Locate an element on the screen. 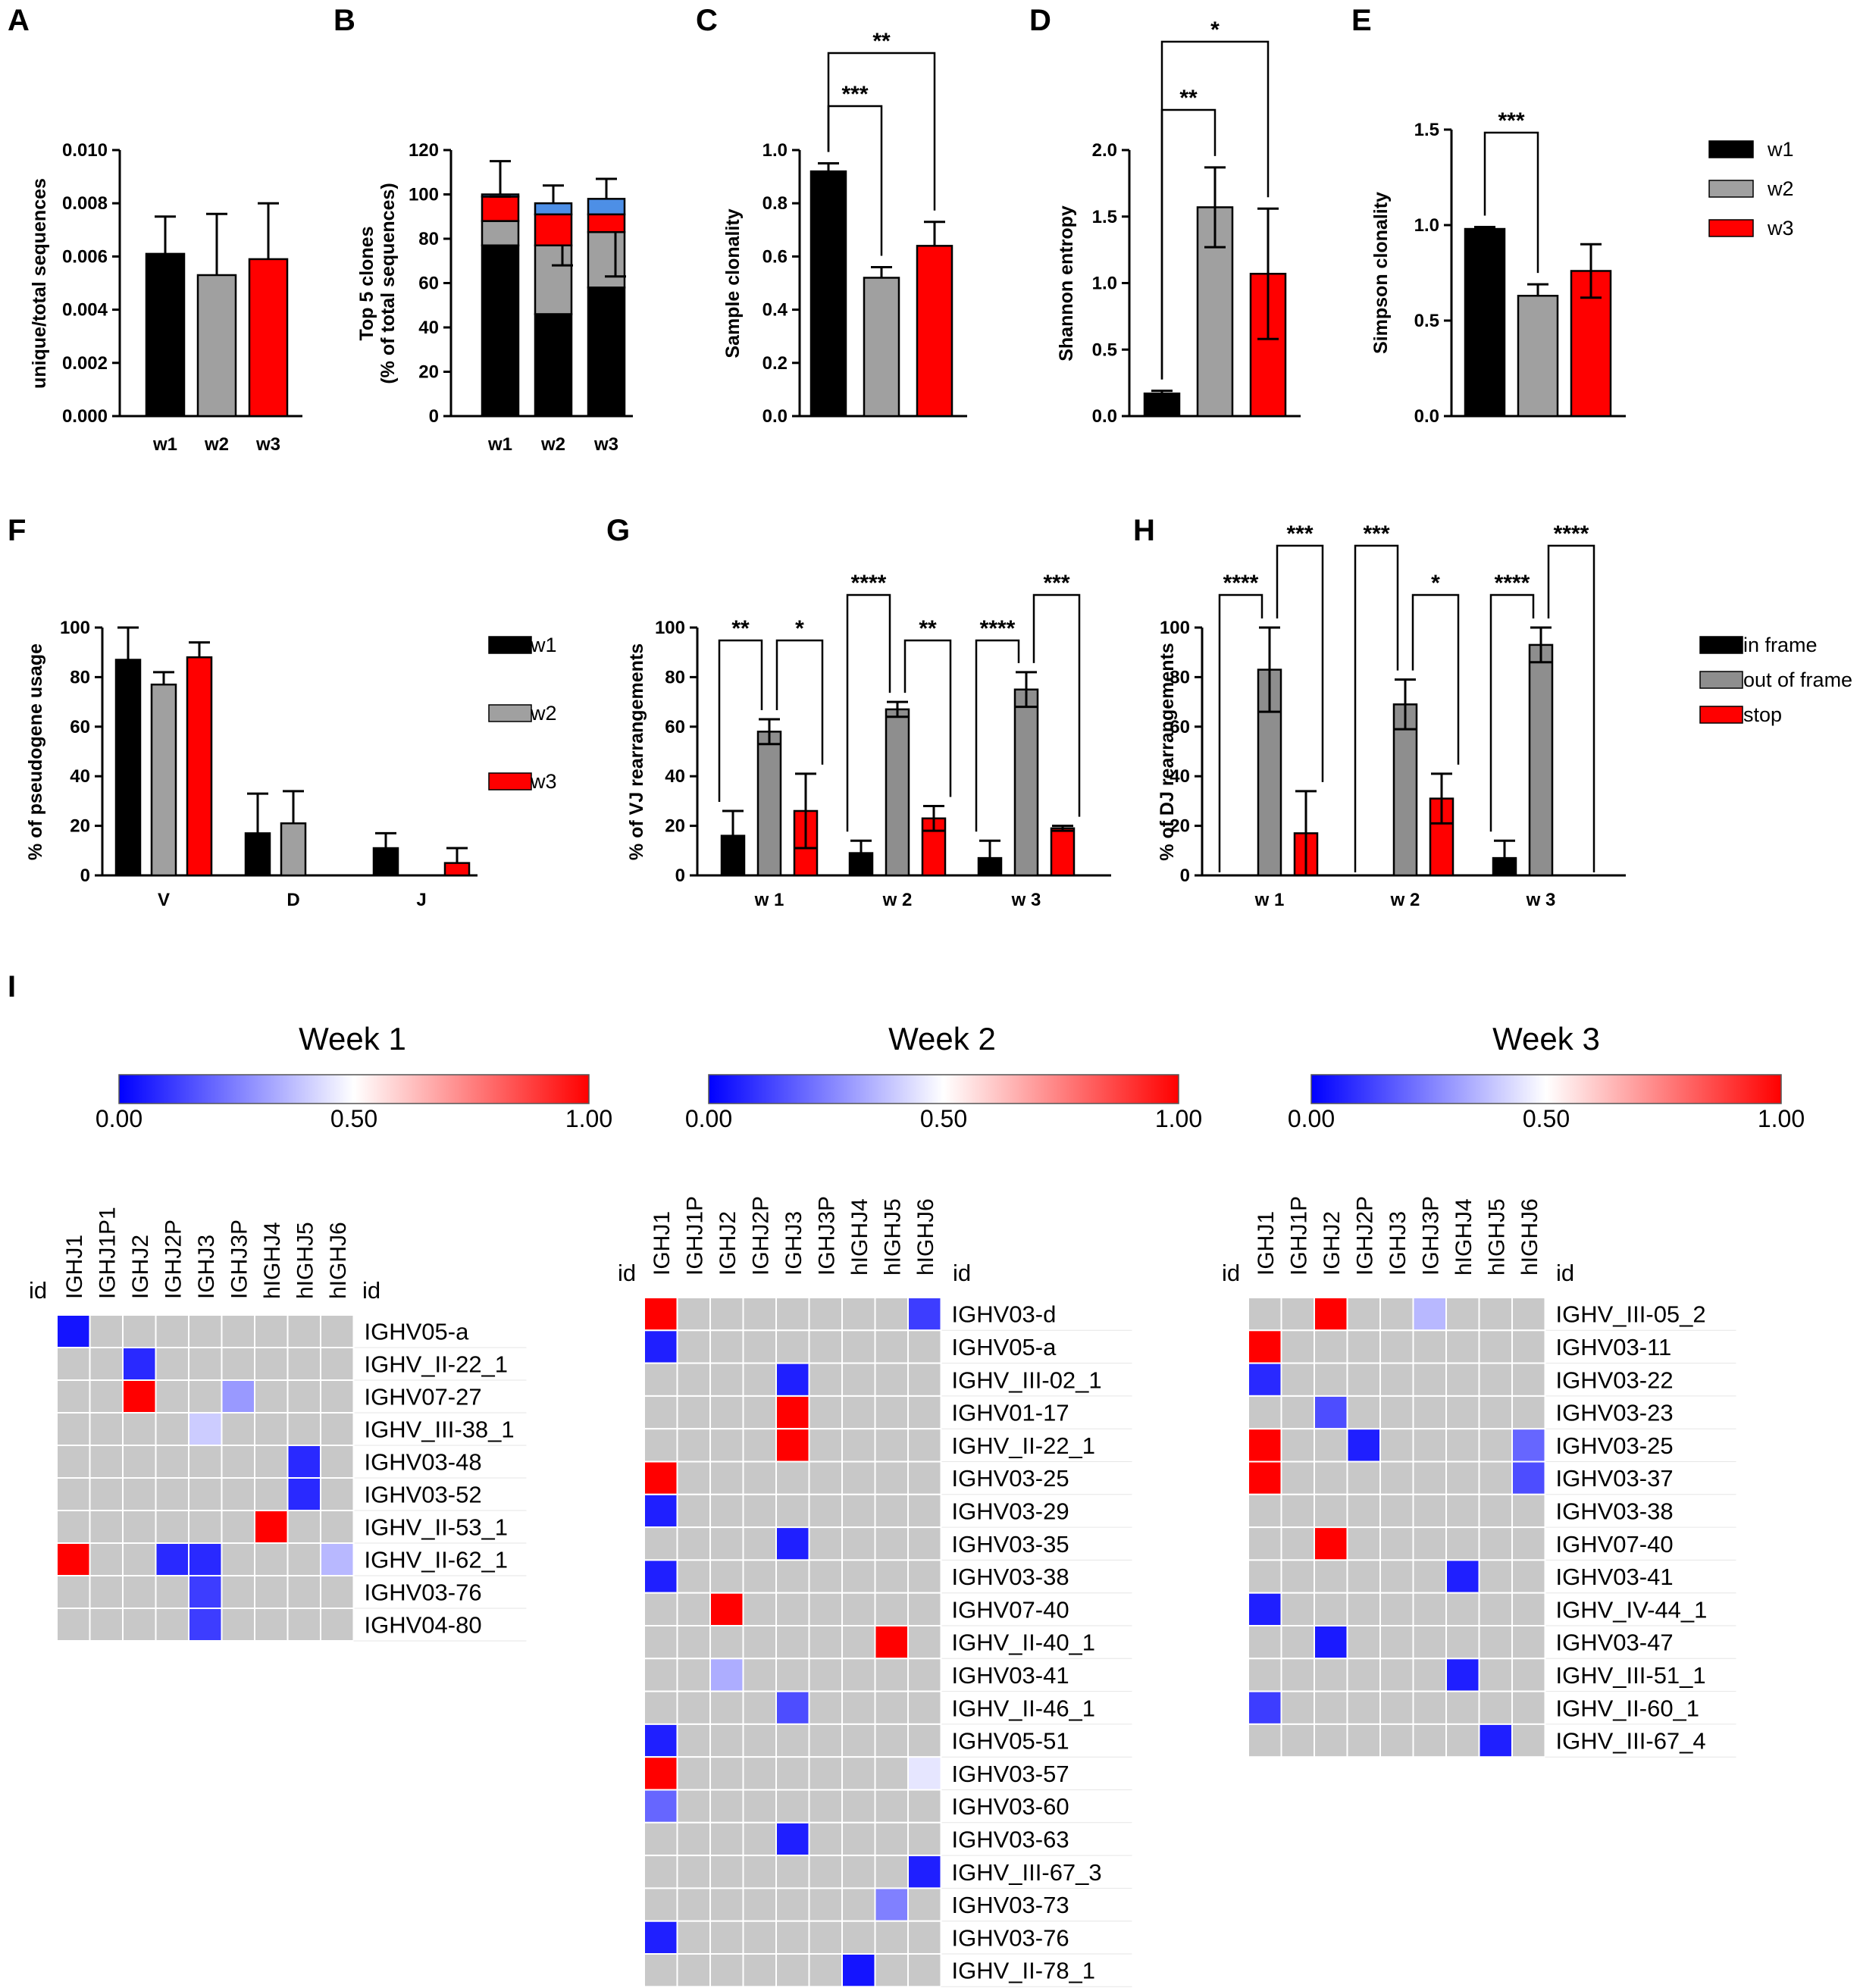 Image resolution: width=1860 pixels, height=1988 pixels. legend-swatch-w2 is located at coordinates (1731, 189).